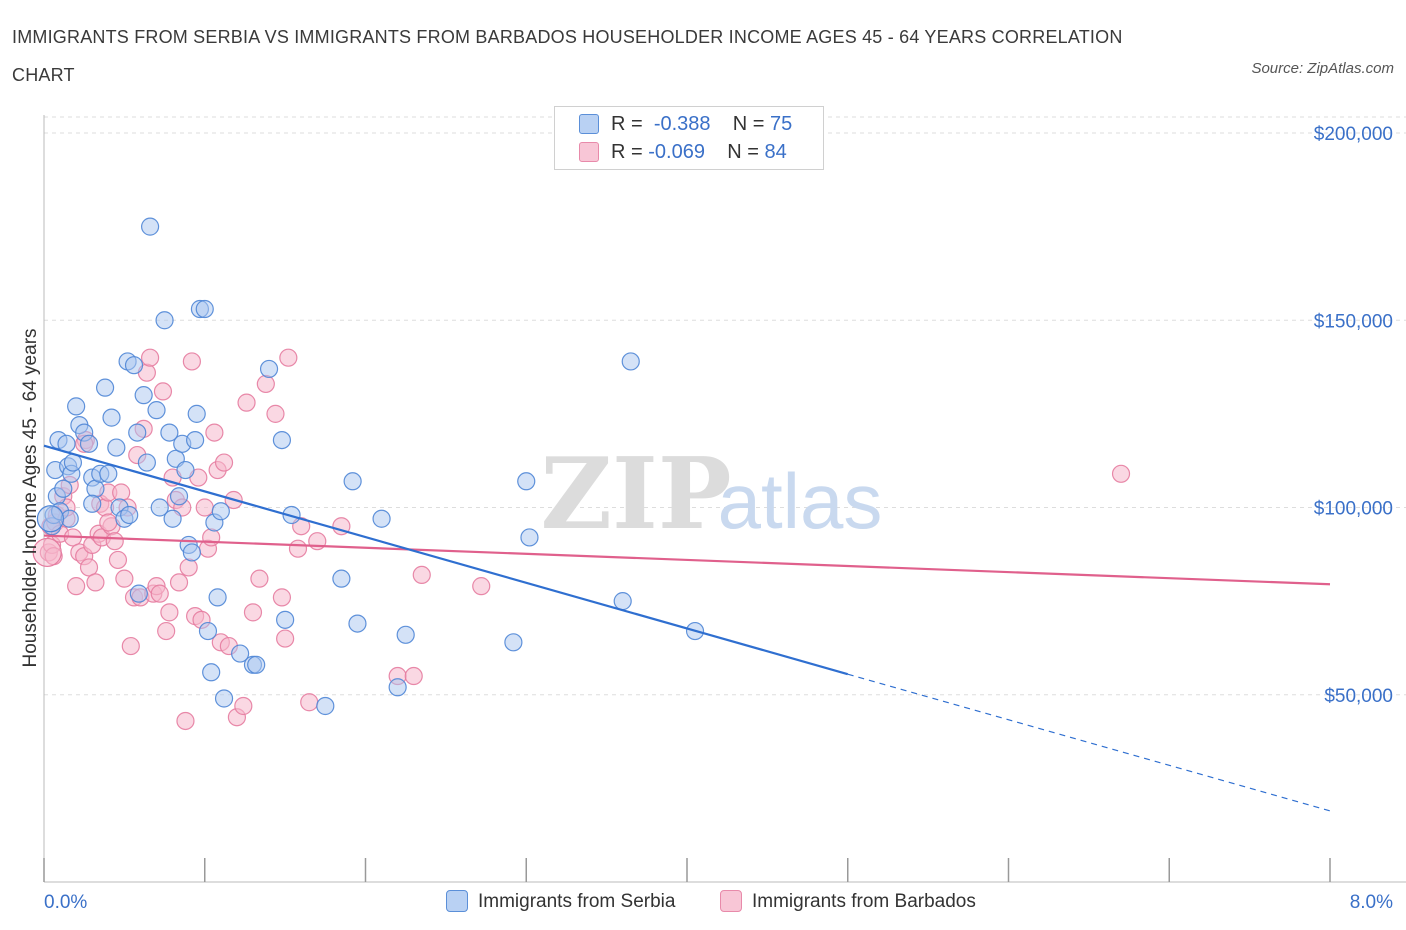 The width and height of the screenshot is (1406, 930). What do you see at coordinates (65, 902) in the screenshot?
I see `x-tick-label-min: 0.0%` at bounding box center [65, 902].